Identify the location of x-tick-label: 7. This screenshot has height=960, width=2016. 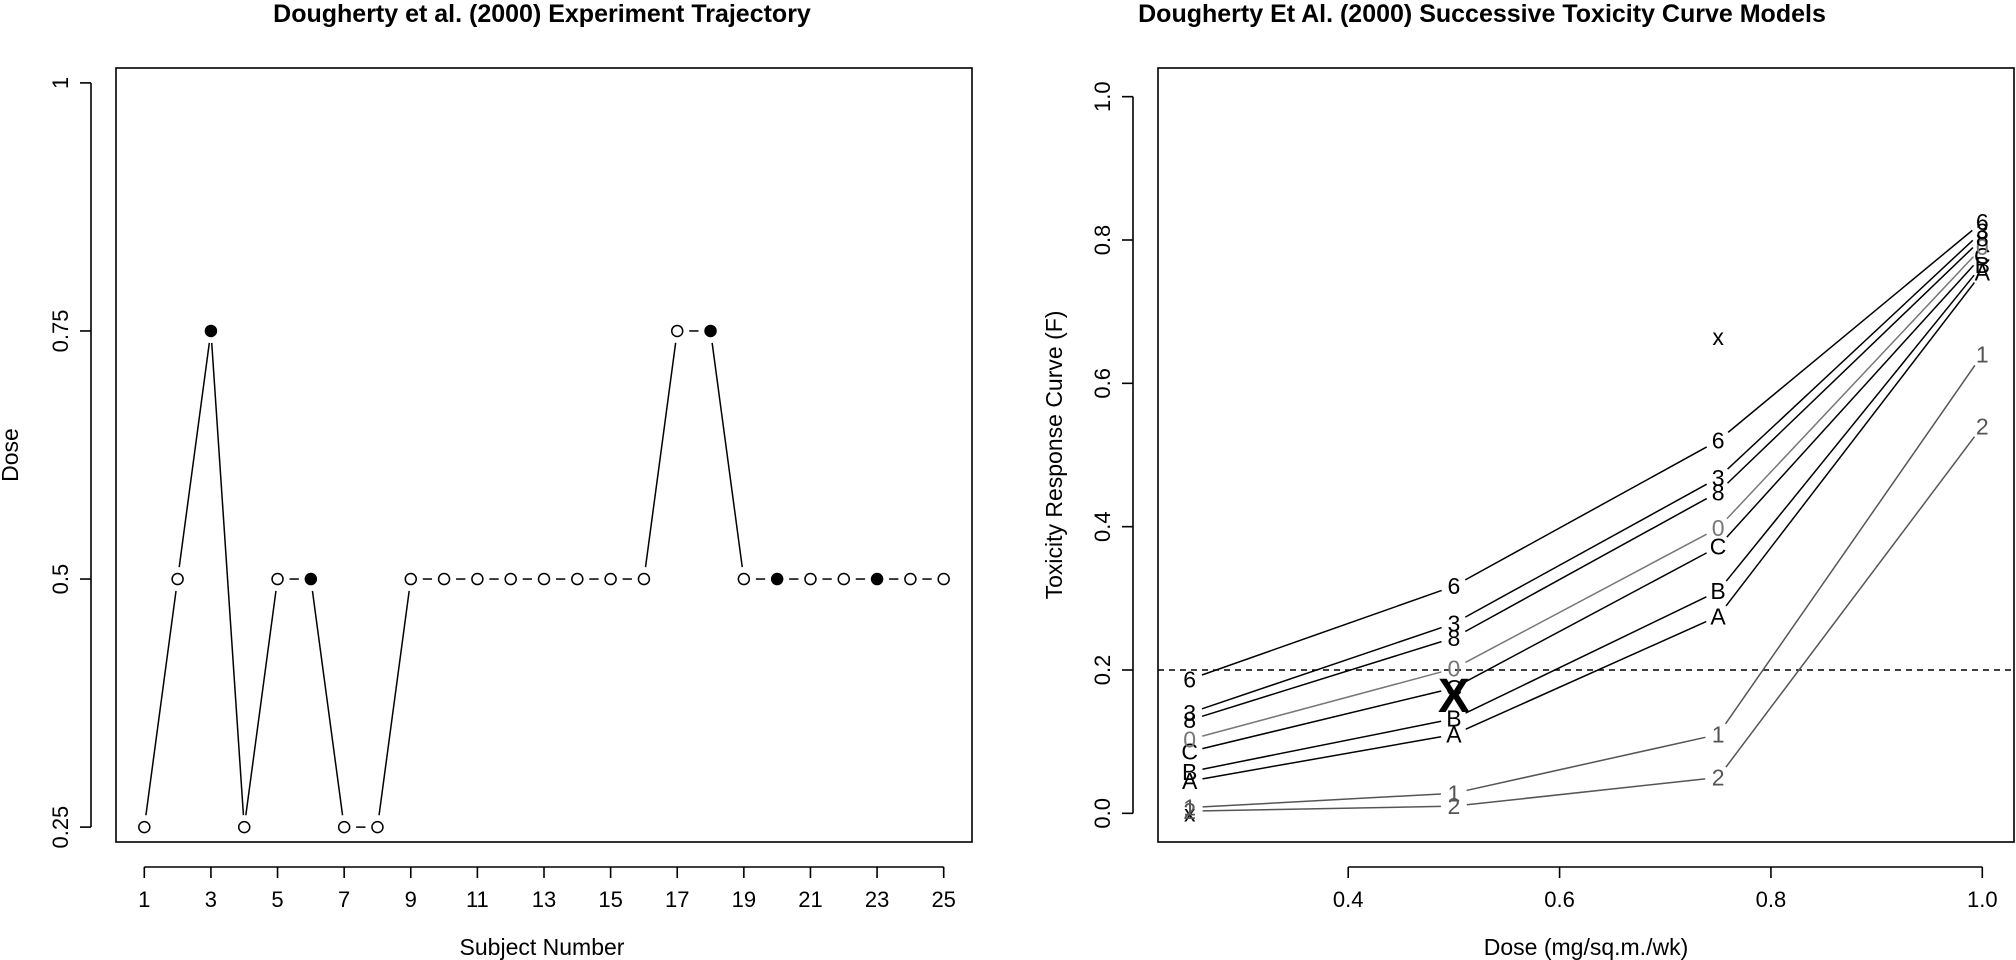
(344, 899).